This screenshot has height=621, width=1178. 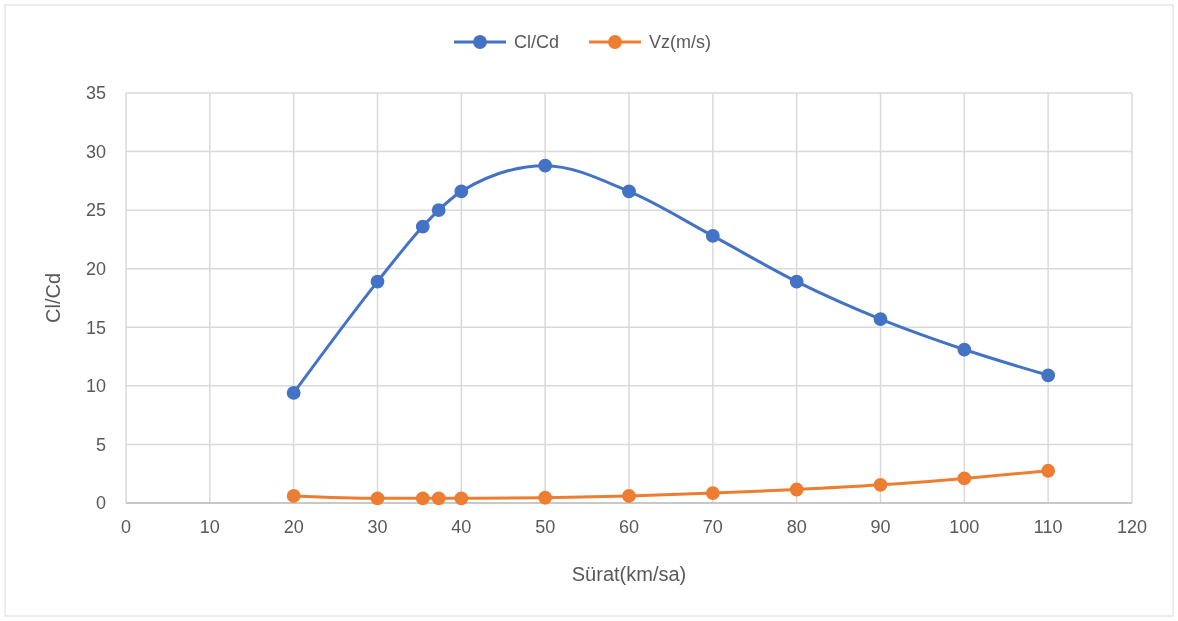 What do you see at coordinates (100, 503) in the screenshot?
I see `y-tick-label: 0` at bounding box center [100, 503].